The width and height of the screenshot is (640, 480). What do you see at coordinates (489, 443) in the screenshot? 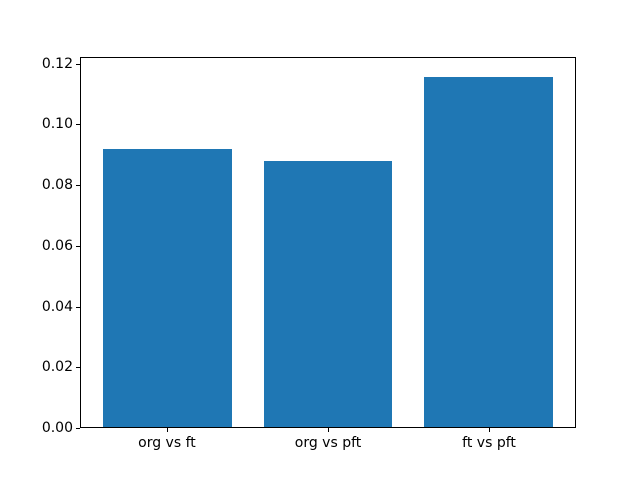
I see `x-tick-label: ft vs pft` at bounding box center [489, 443].